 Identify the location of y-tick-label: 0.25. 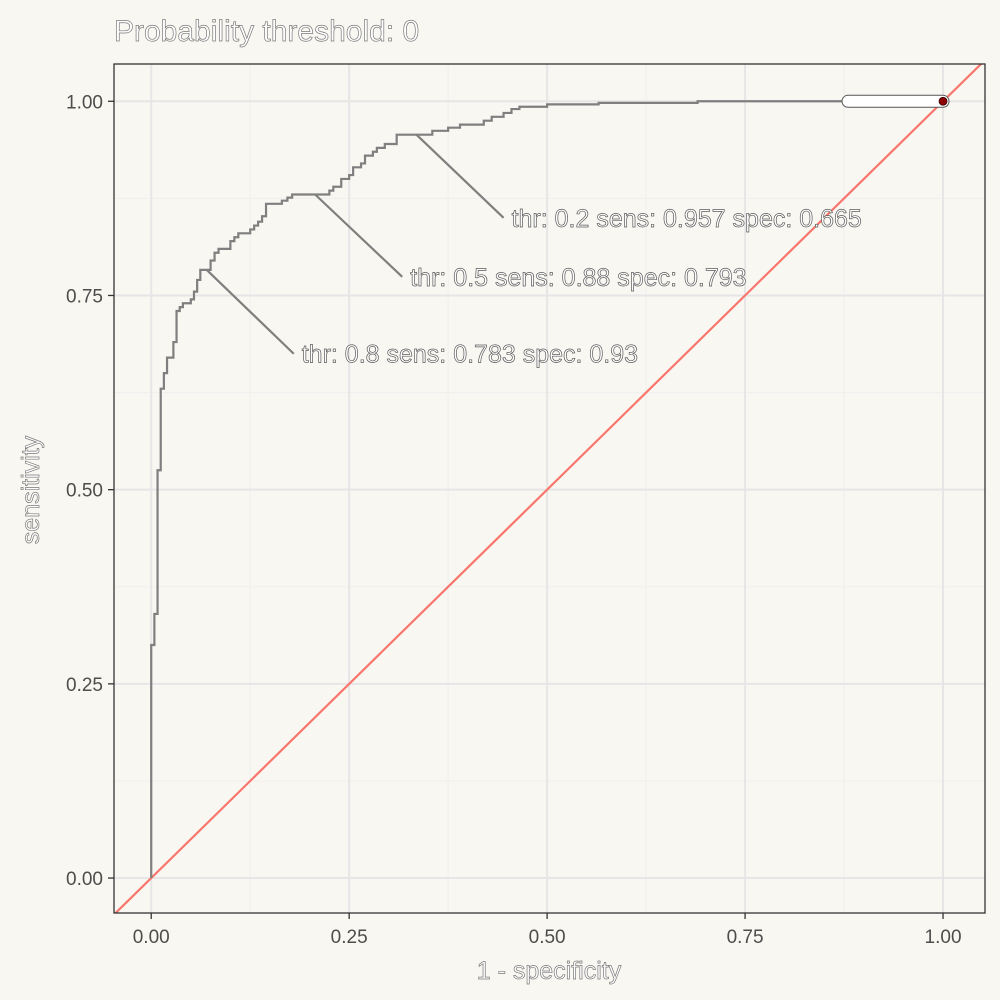
(84, 685).